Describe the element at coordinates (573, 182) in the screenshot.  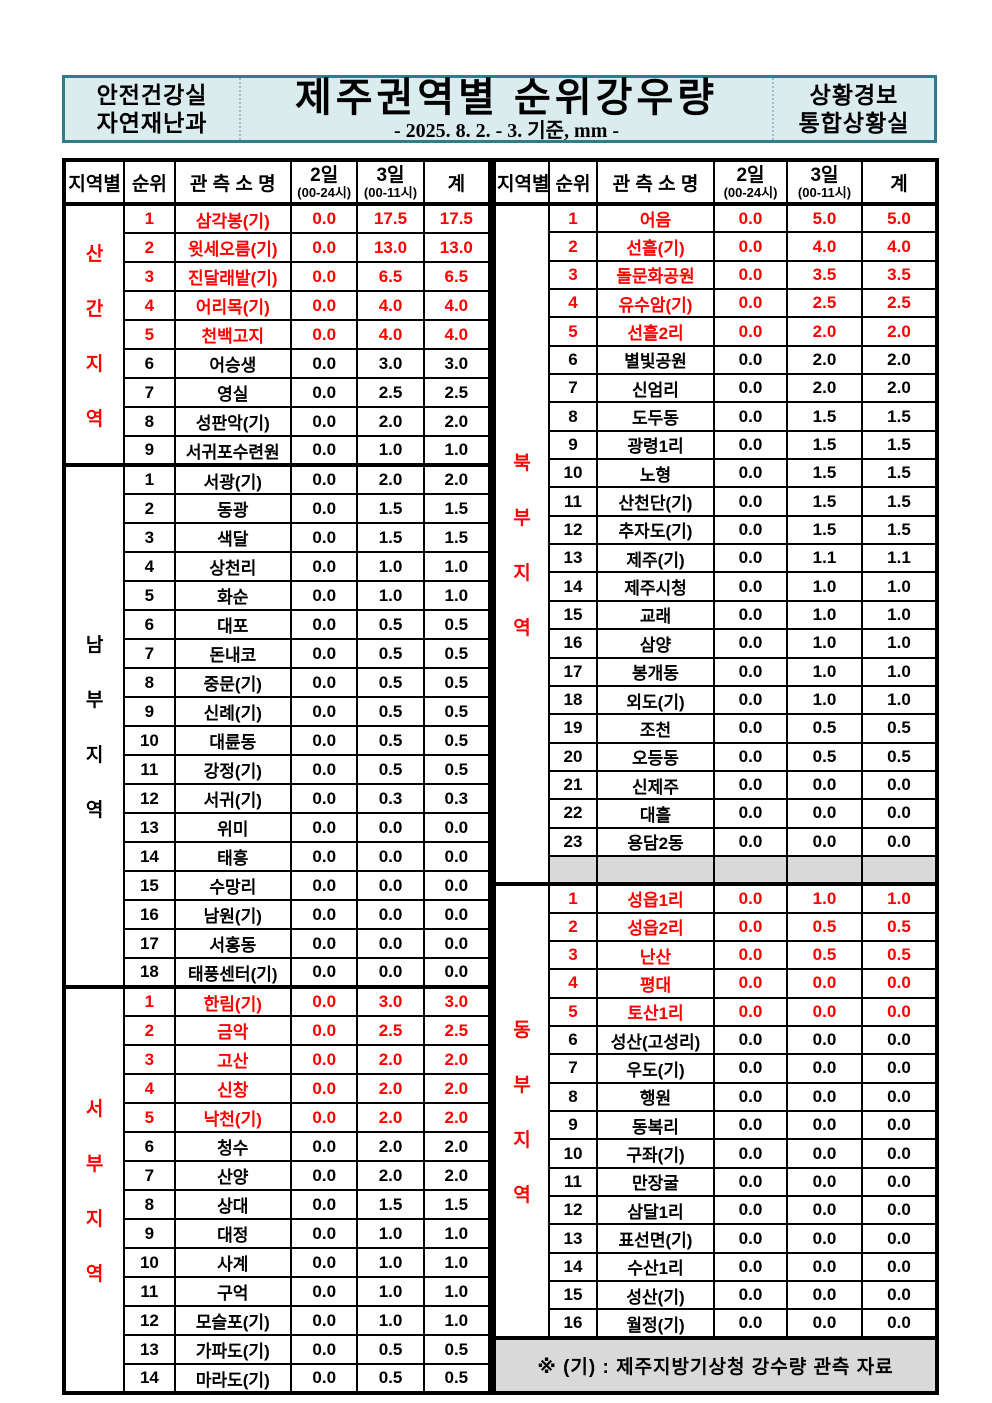
I see `col-header-rank: 순위` at that location.